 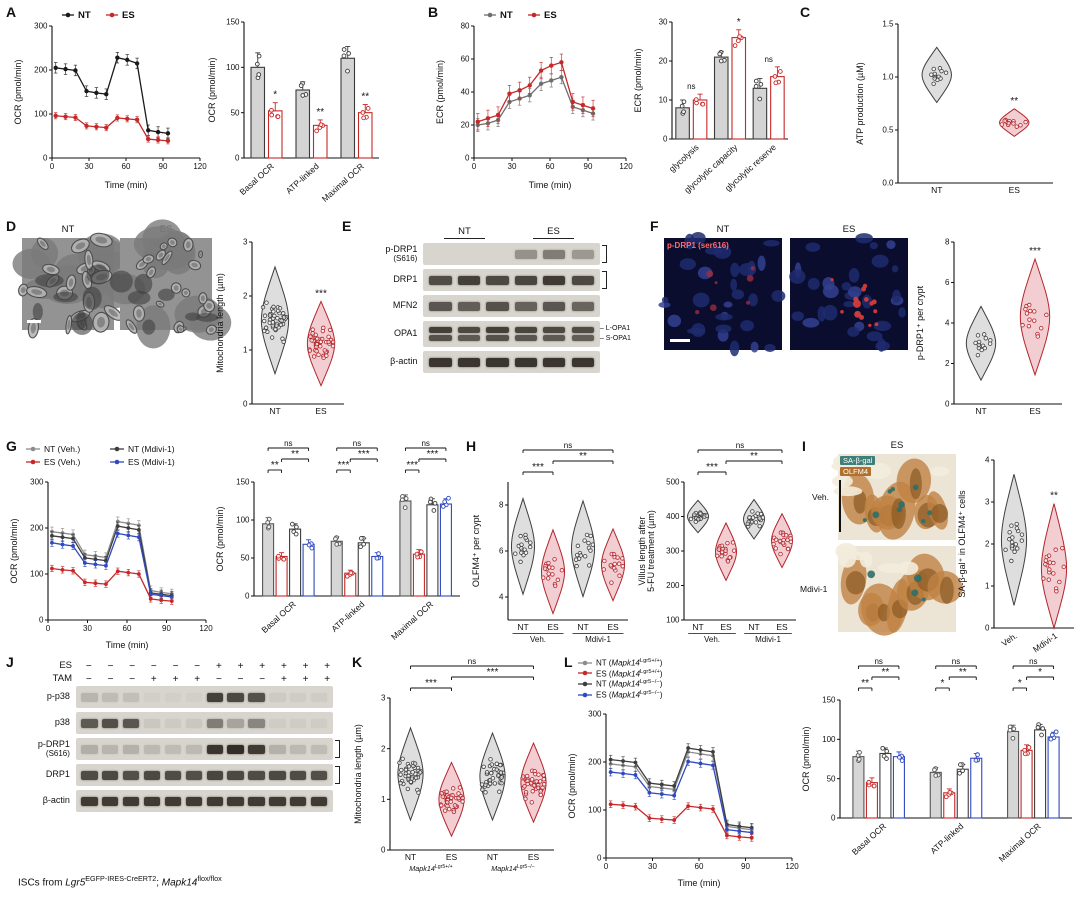 What do you see at coordinates (856, 471) in the screenshot?
I see `olfm4-chip: OLFM4` at bounding box center [856, 471].